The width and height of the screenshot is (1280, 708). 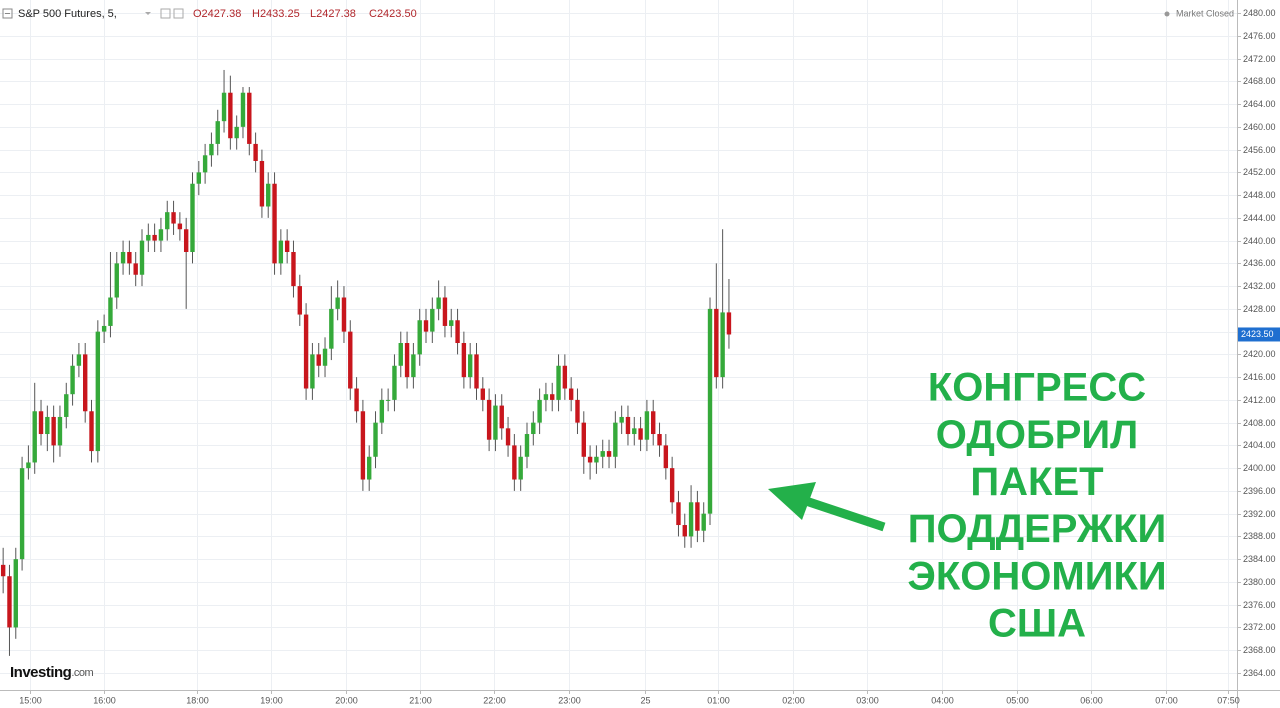 I want to click on annotation-line: ЭКОНОМИКИ, so click(x=1036, y=576).